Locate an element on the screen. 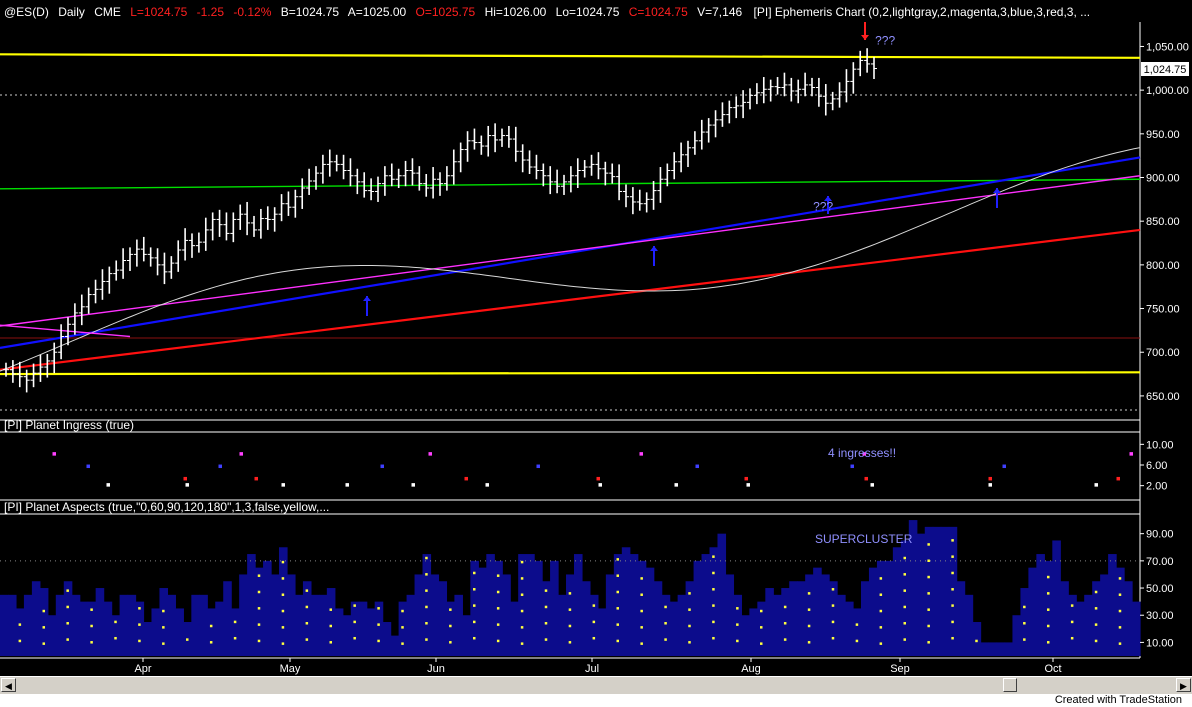 The height and width of the screenshot is (707, 1192). x-tick-label: May is located at coordinates (290, 669).